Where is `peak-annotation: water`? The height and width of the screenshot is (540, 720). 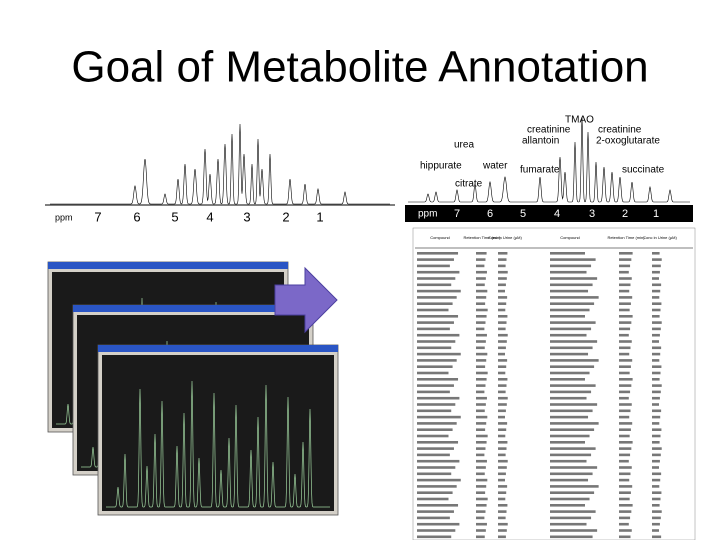
peak-annotation: water is located at coordinates (495, 166).